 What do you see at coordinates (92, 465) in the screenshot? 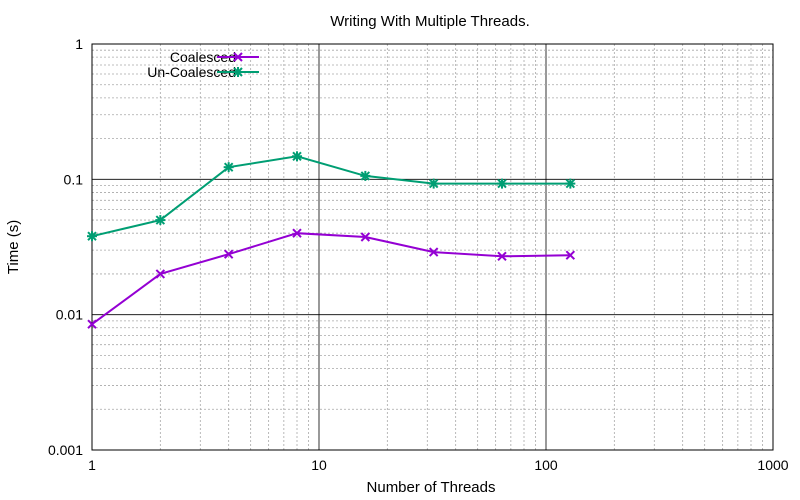
I see `x-tick-label: 1` at bounding box center [92, 465].